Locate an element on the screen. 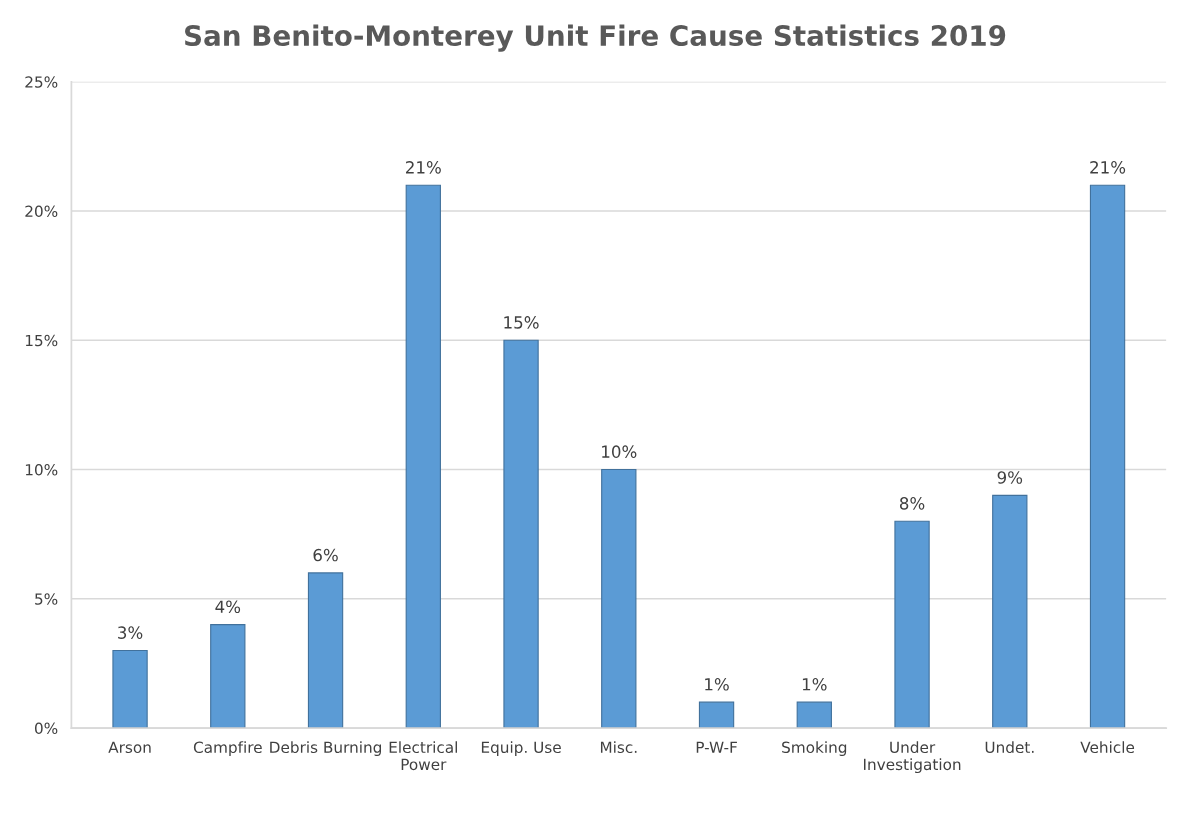 Image resolution: width=1190 pixels, height=818 pixels. y-tick-label: 0% is located at coordinates (46, 728).